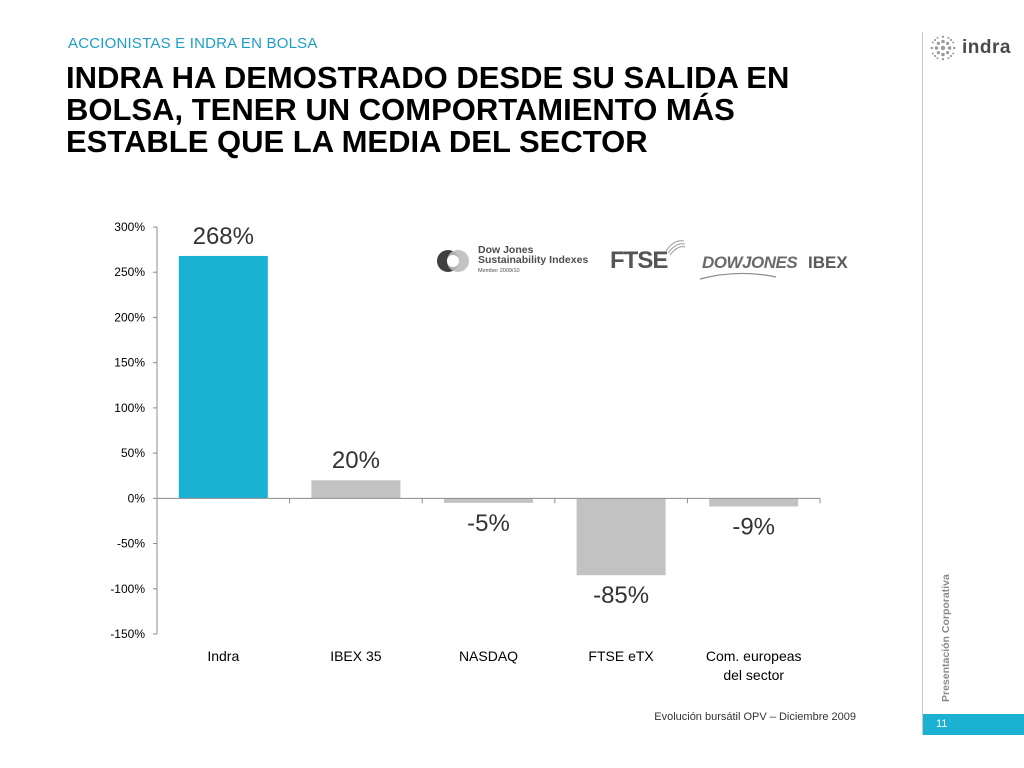 The image size is (1024, 768). I want to click on x-tick-label: FTSE eTX, so click(621, 656).